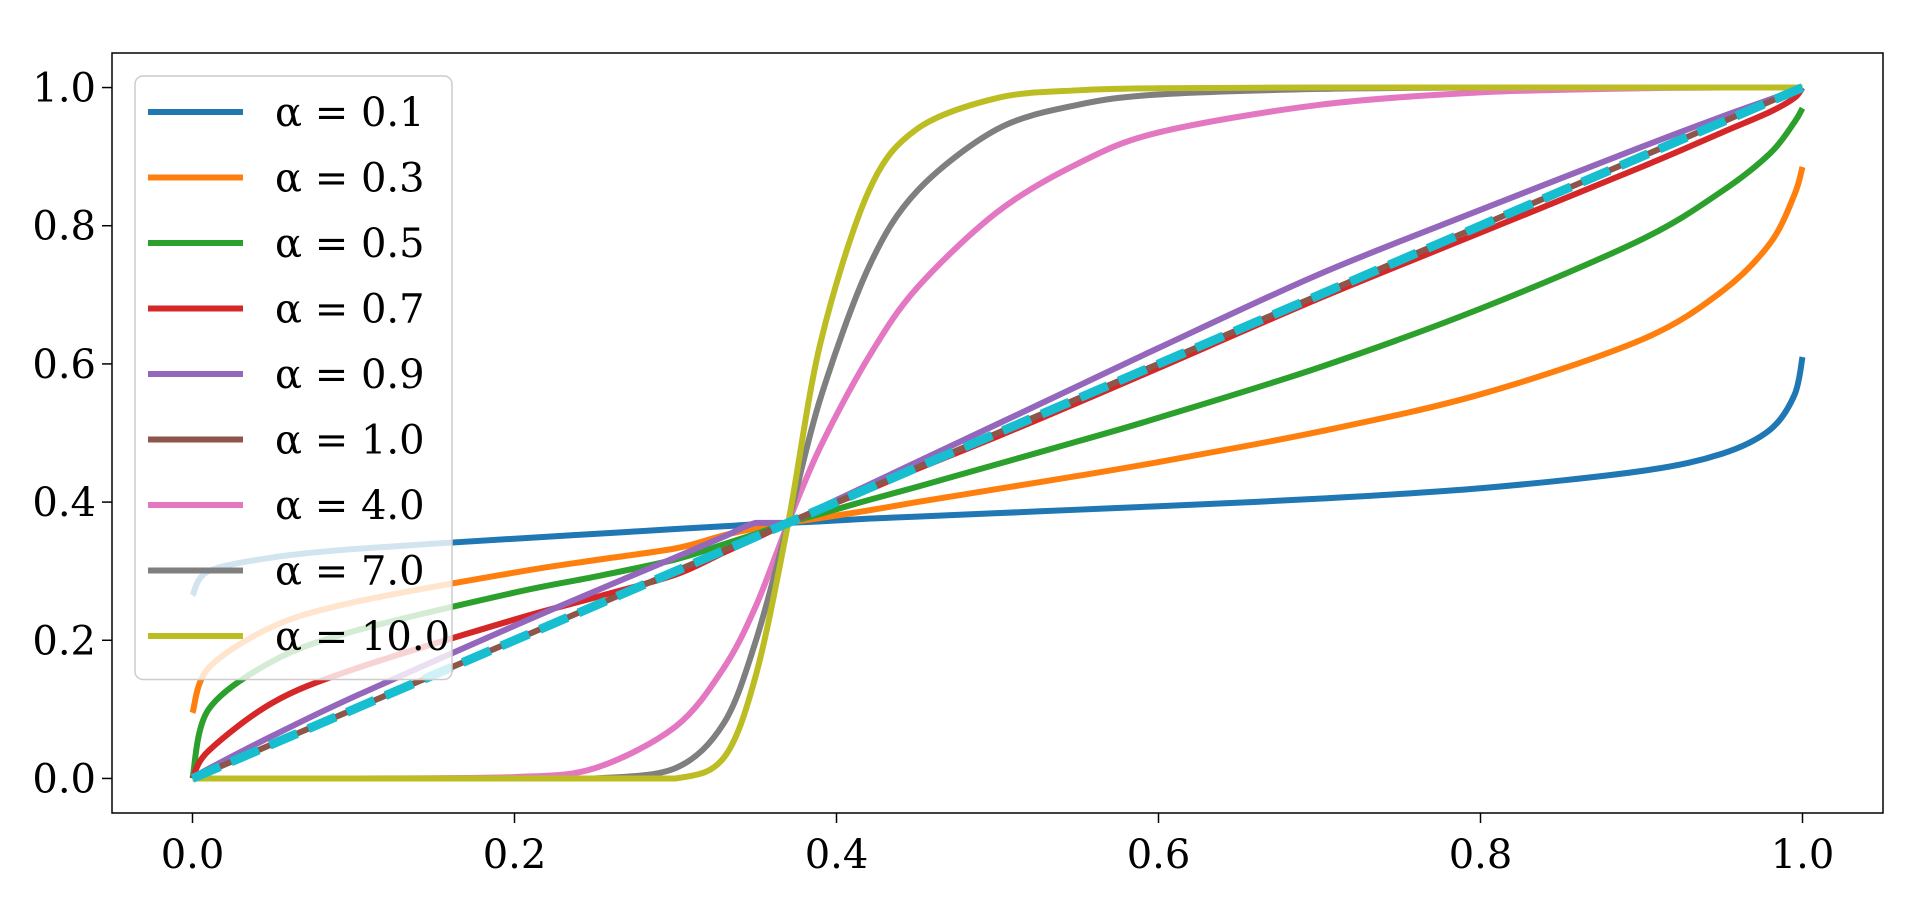  What do you see at coordinates (64, 641) in the screenshot?
I see `y-tick-label: 0.2` at bounding box center [64, 641].